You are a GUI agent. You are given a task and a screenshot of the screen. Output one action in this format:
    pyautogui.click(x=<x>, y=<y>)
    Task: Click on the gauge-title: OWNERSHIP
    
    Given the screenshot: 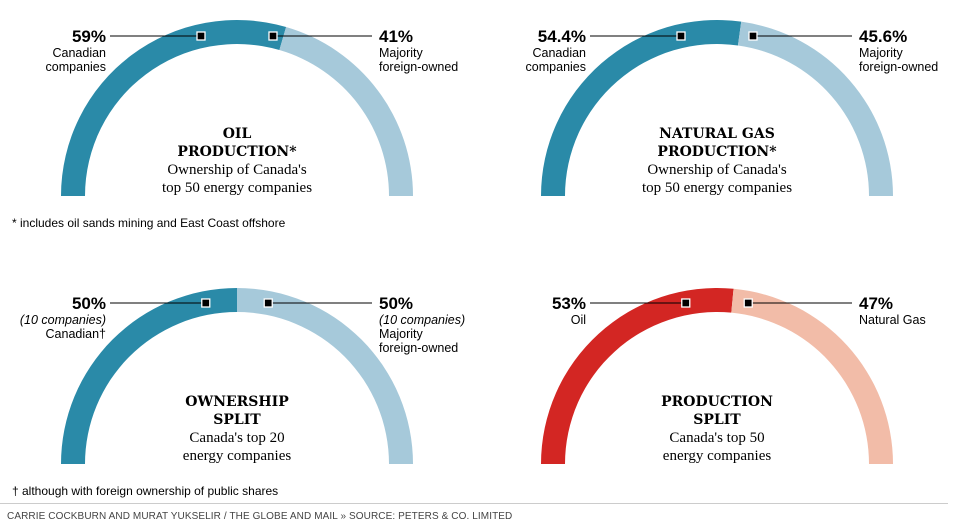 What is the action you would take?
    pyautogui.click(x=237, y=402)
    